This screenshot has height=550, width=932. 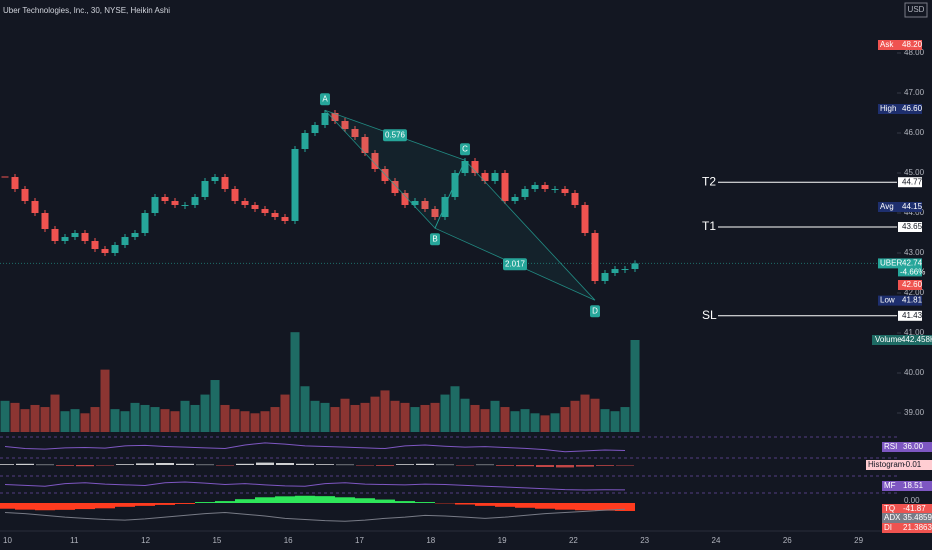 I want to click on x-tick-label: 11, so click(x=74, y=540).